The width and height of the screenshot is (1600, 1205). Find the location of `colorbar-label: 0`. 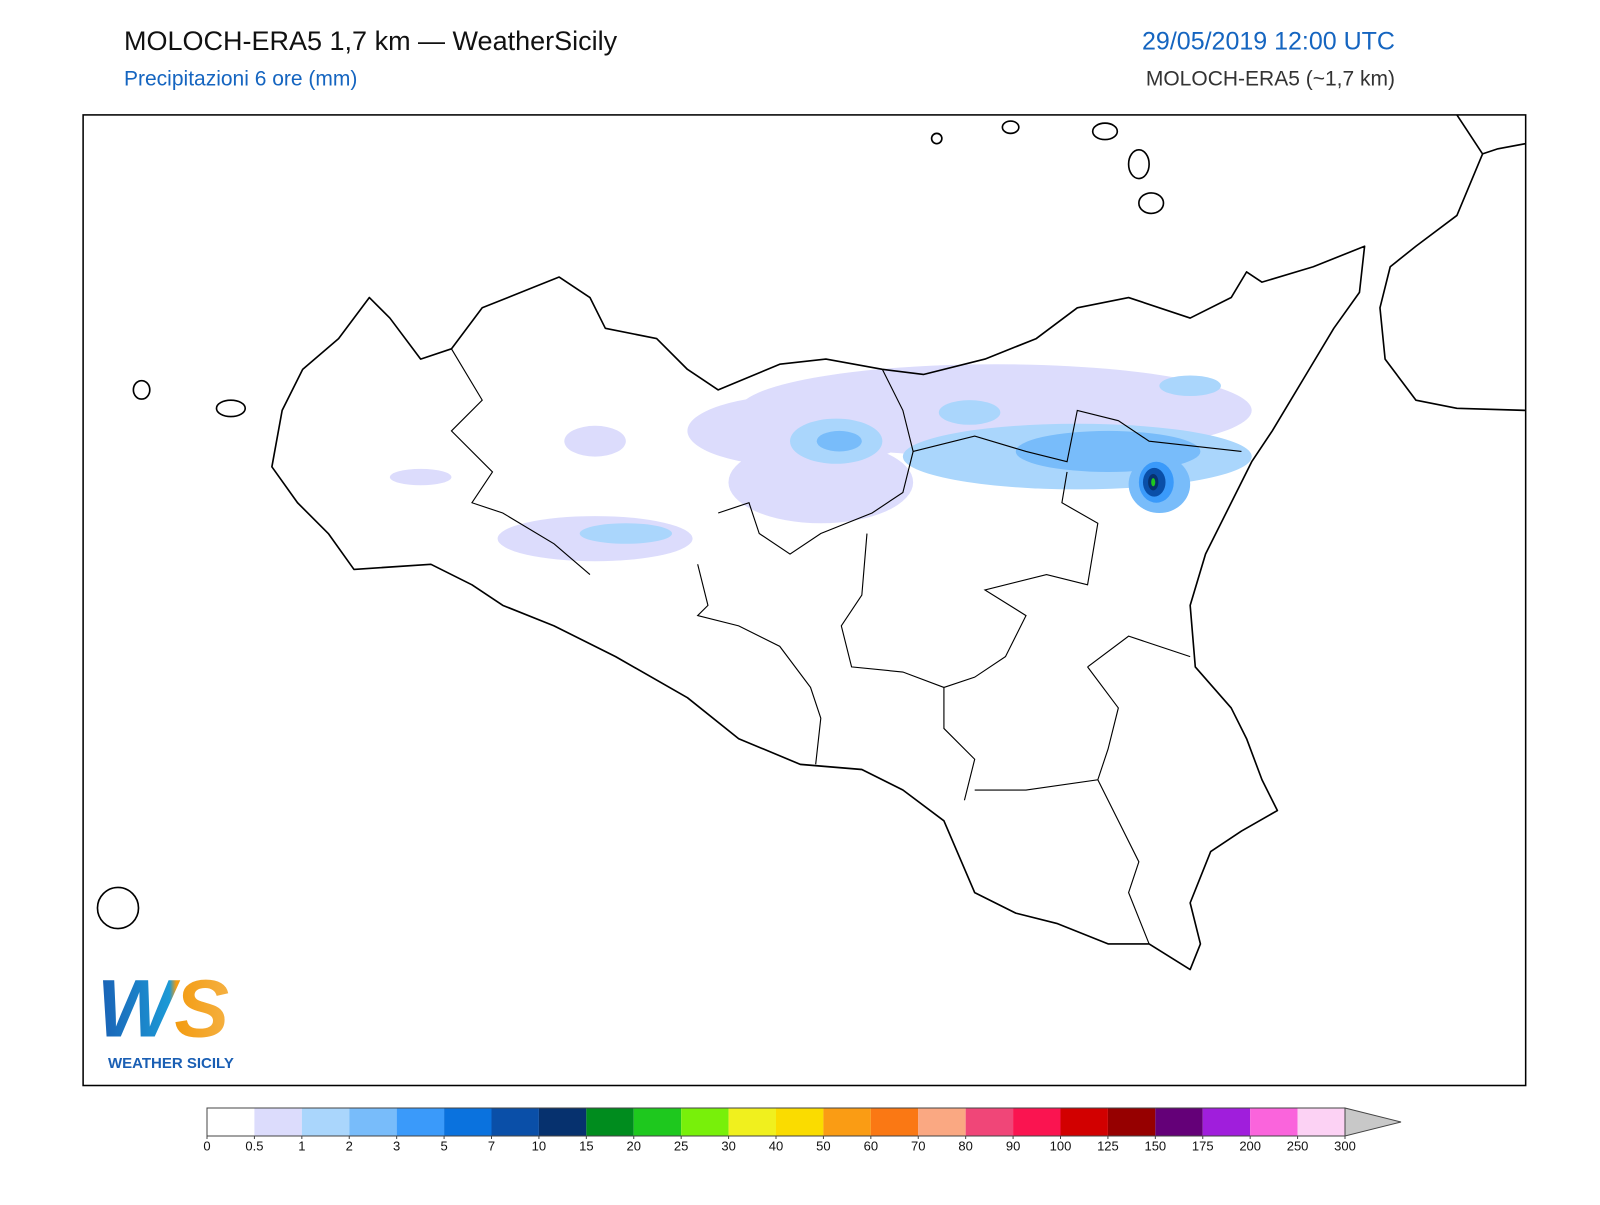

colorbar-label: 0 is located at coordinates (206, 1145).